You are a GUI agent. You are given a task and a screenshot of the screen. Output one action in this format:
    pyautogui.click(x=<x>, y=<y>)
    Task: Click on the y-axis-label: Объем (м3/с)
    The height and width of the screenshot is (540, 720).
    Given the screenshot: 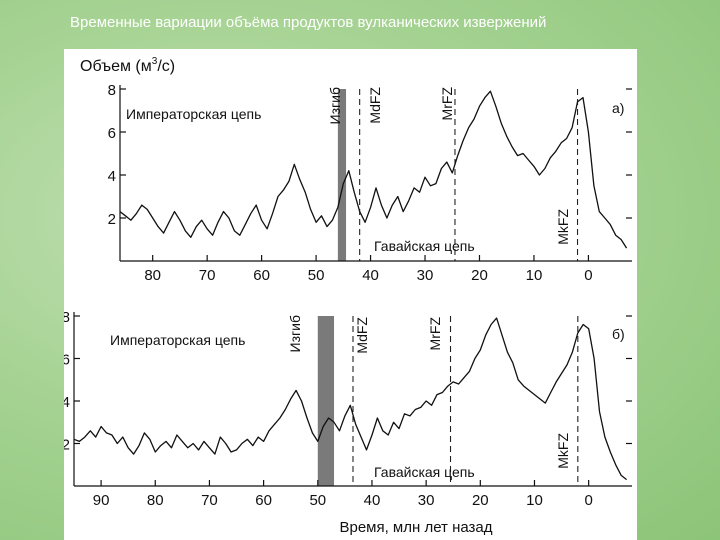 What is the action you would take?
    pyautogui.click(x=127, y=65)
    